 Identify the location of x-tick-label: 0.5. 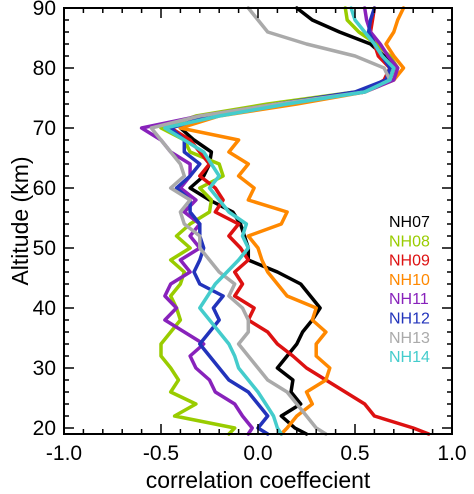
(354, 453).